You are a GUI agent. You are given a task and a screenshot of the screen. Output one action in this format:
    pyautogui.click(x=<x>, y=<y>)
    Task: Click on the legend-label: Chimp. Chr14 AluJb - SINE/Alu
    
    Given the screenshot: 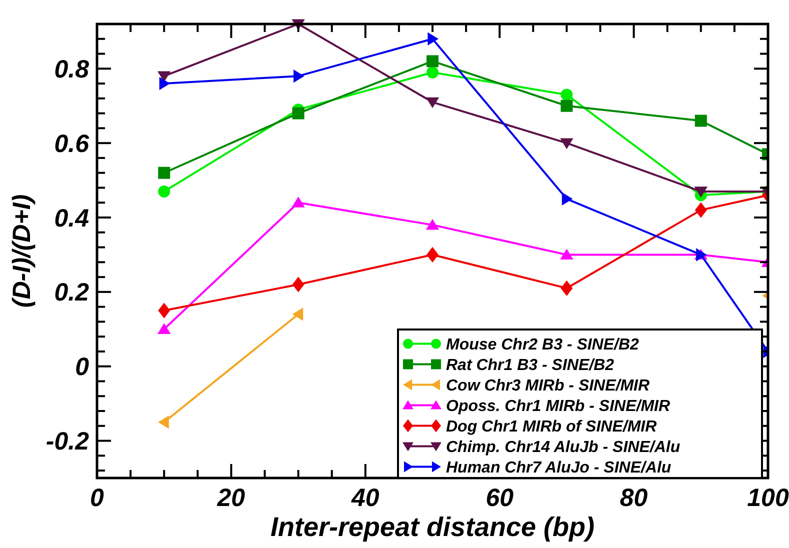 What is the action you would take?
    pyautogui.click(x=563, y=447)
    